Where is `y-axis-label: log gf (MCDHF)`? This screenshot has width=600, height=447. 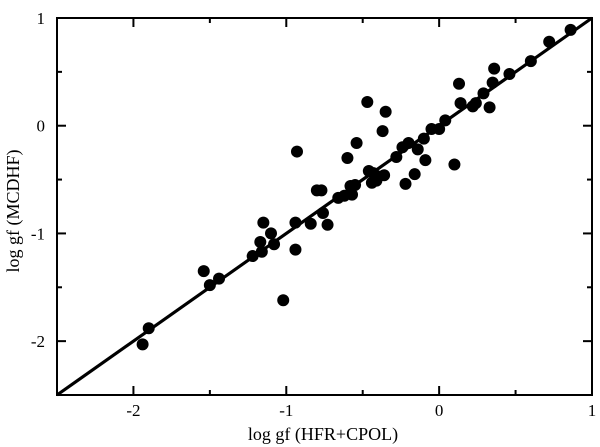
y-axis-label: log gf (MCDHF) is located at coordinates (13, 210).